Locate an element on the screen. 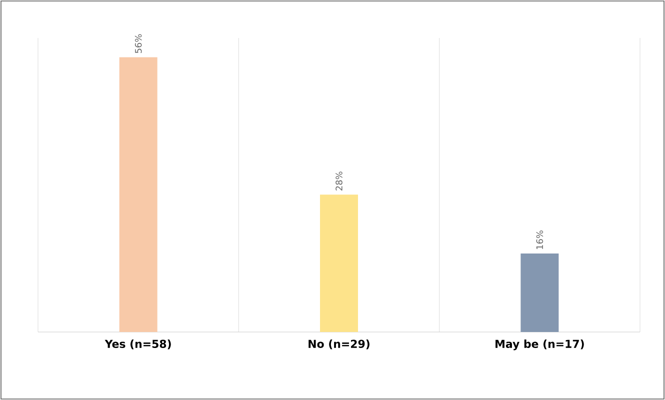  data-label: 16% is located at coordinates (540, 239).